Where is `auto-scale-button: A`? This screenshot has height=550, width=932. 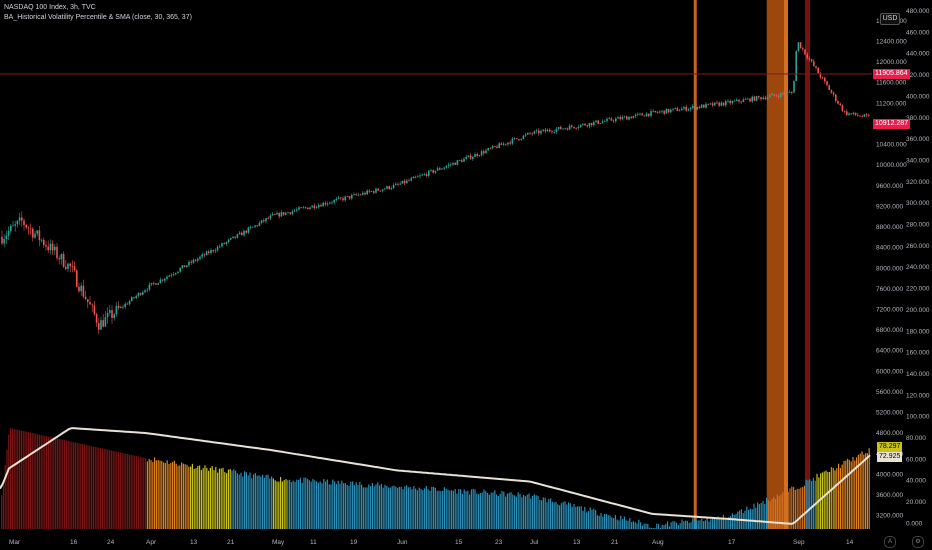
auto-scale-button: A is located at coordinates (890, 542).